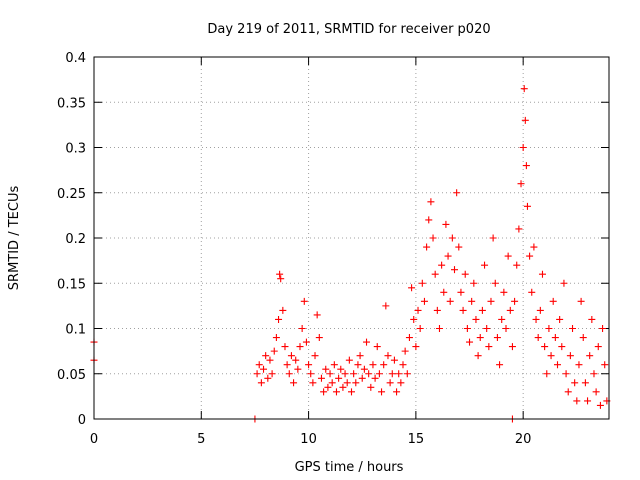  I want to click on y-tick-label: 0.05, so click(71, 375).